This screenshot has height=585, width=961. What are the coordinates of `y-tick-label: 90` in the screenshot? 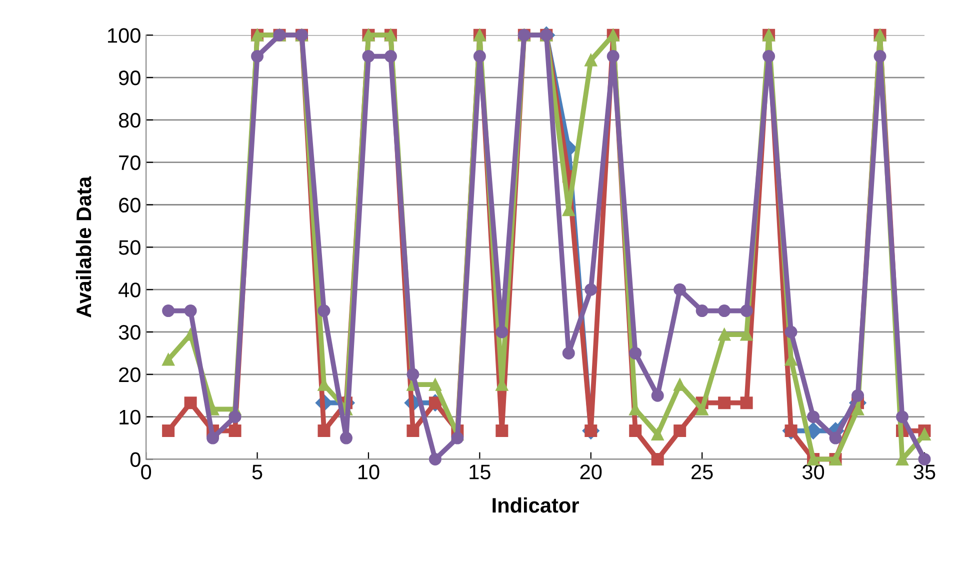 It's located at (129, 78).